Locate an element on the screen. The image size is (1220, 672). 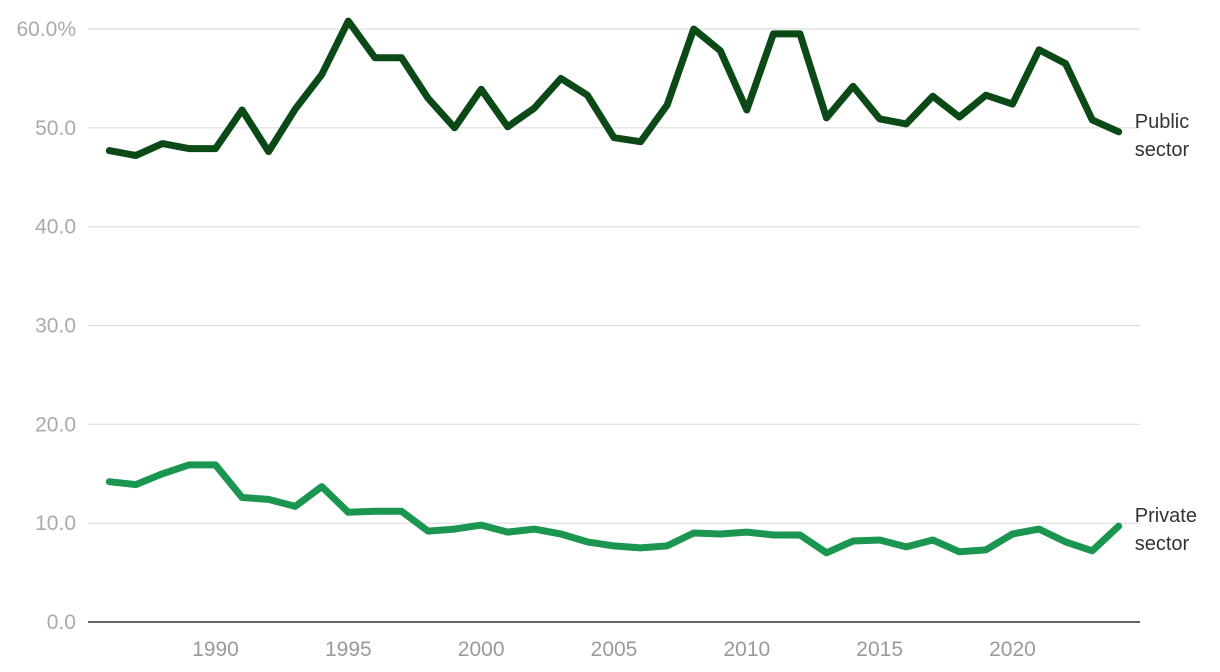
x-tick-label: 1995 is located at coordinates (348, 649).